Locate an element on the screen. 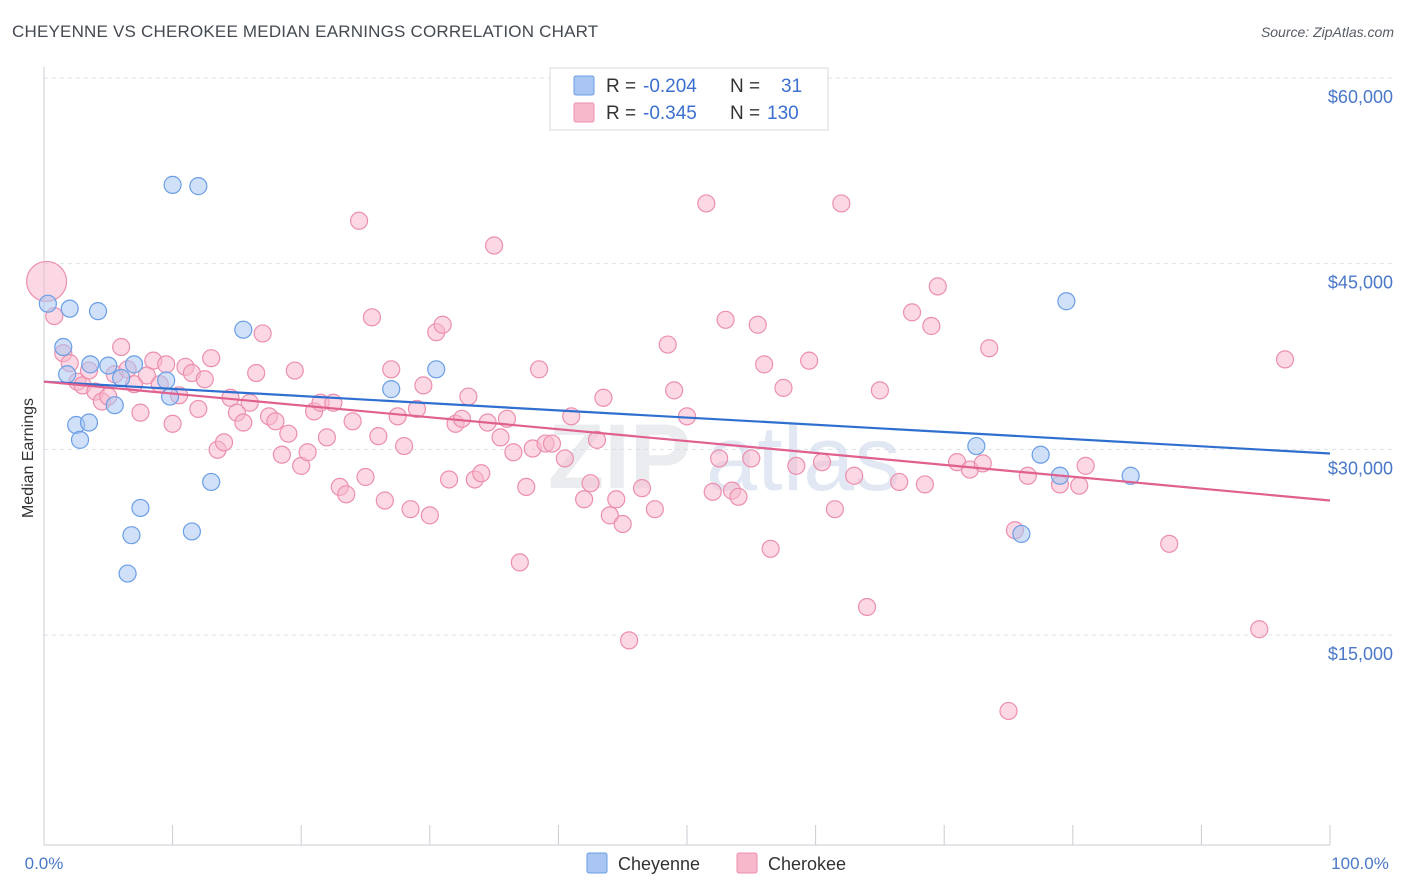  x-tick-label-min: 0.0% is located at coordinates (44, 863).